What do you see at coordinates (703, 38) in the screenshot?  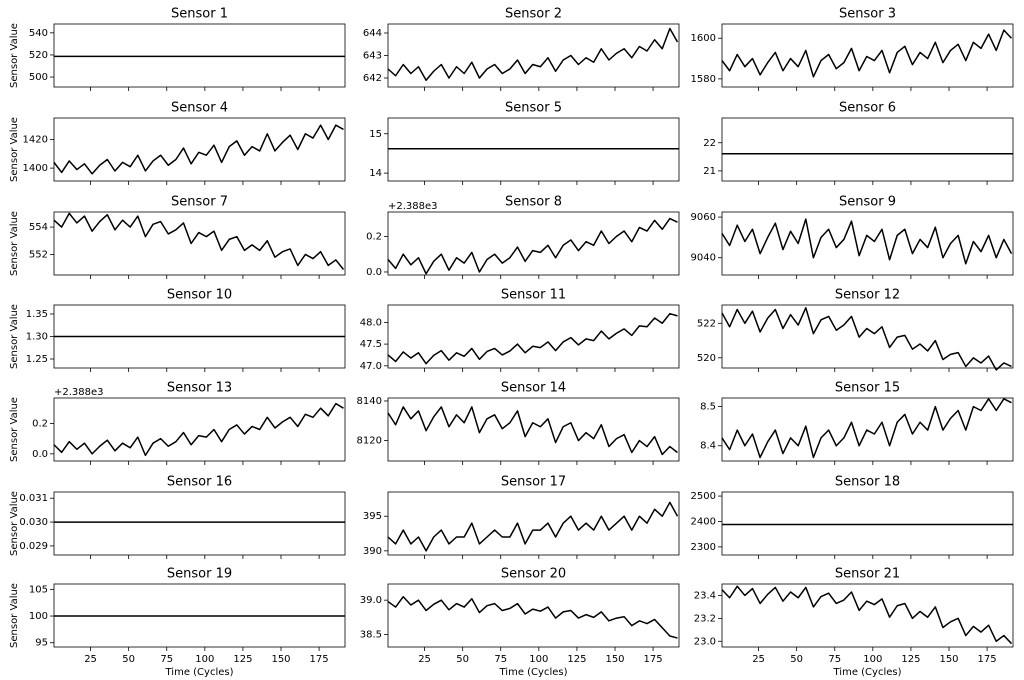 I see `y-tick-label: 1600` at bounding box center [703, 38].